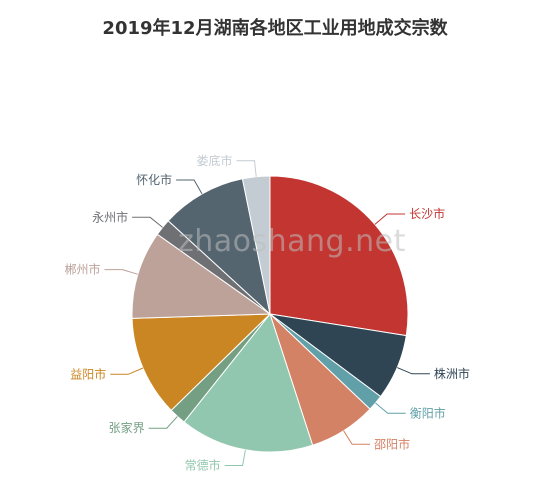  Describe the element at coordinates (82, 269) in the screenshot. I see `slice-label: 郴州市` at that location.